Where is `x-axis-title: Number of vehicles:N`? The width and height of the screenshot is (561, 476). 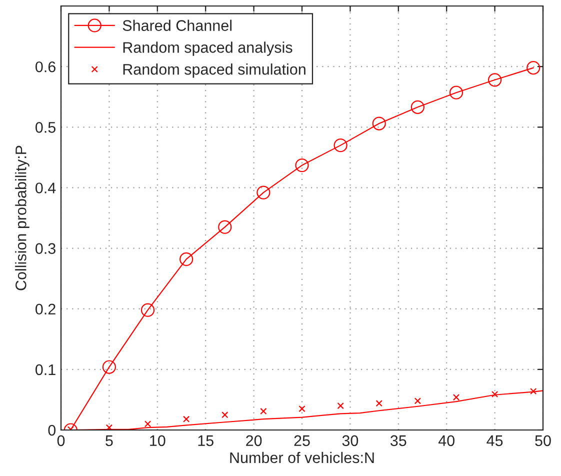
x-axis-title: Number of vehicles:N is located at coordinates (302, 458).